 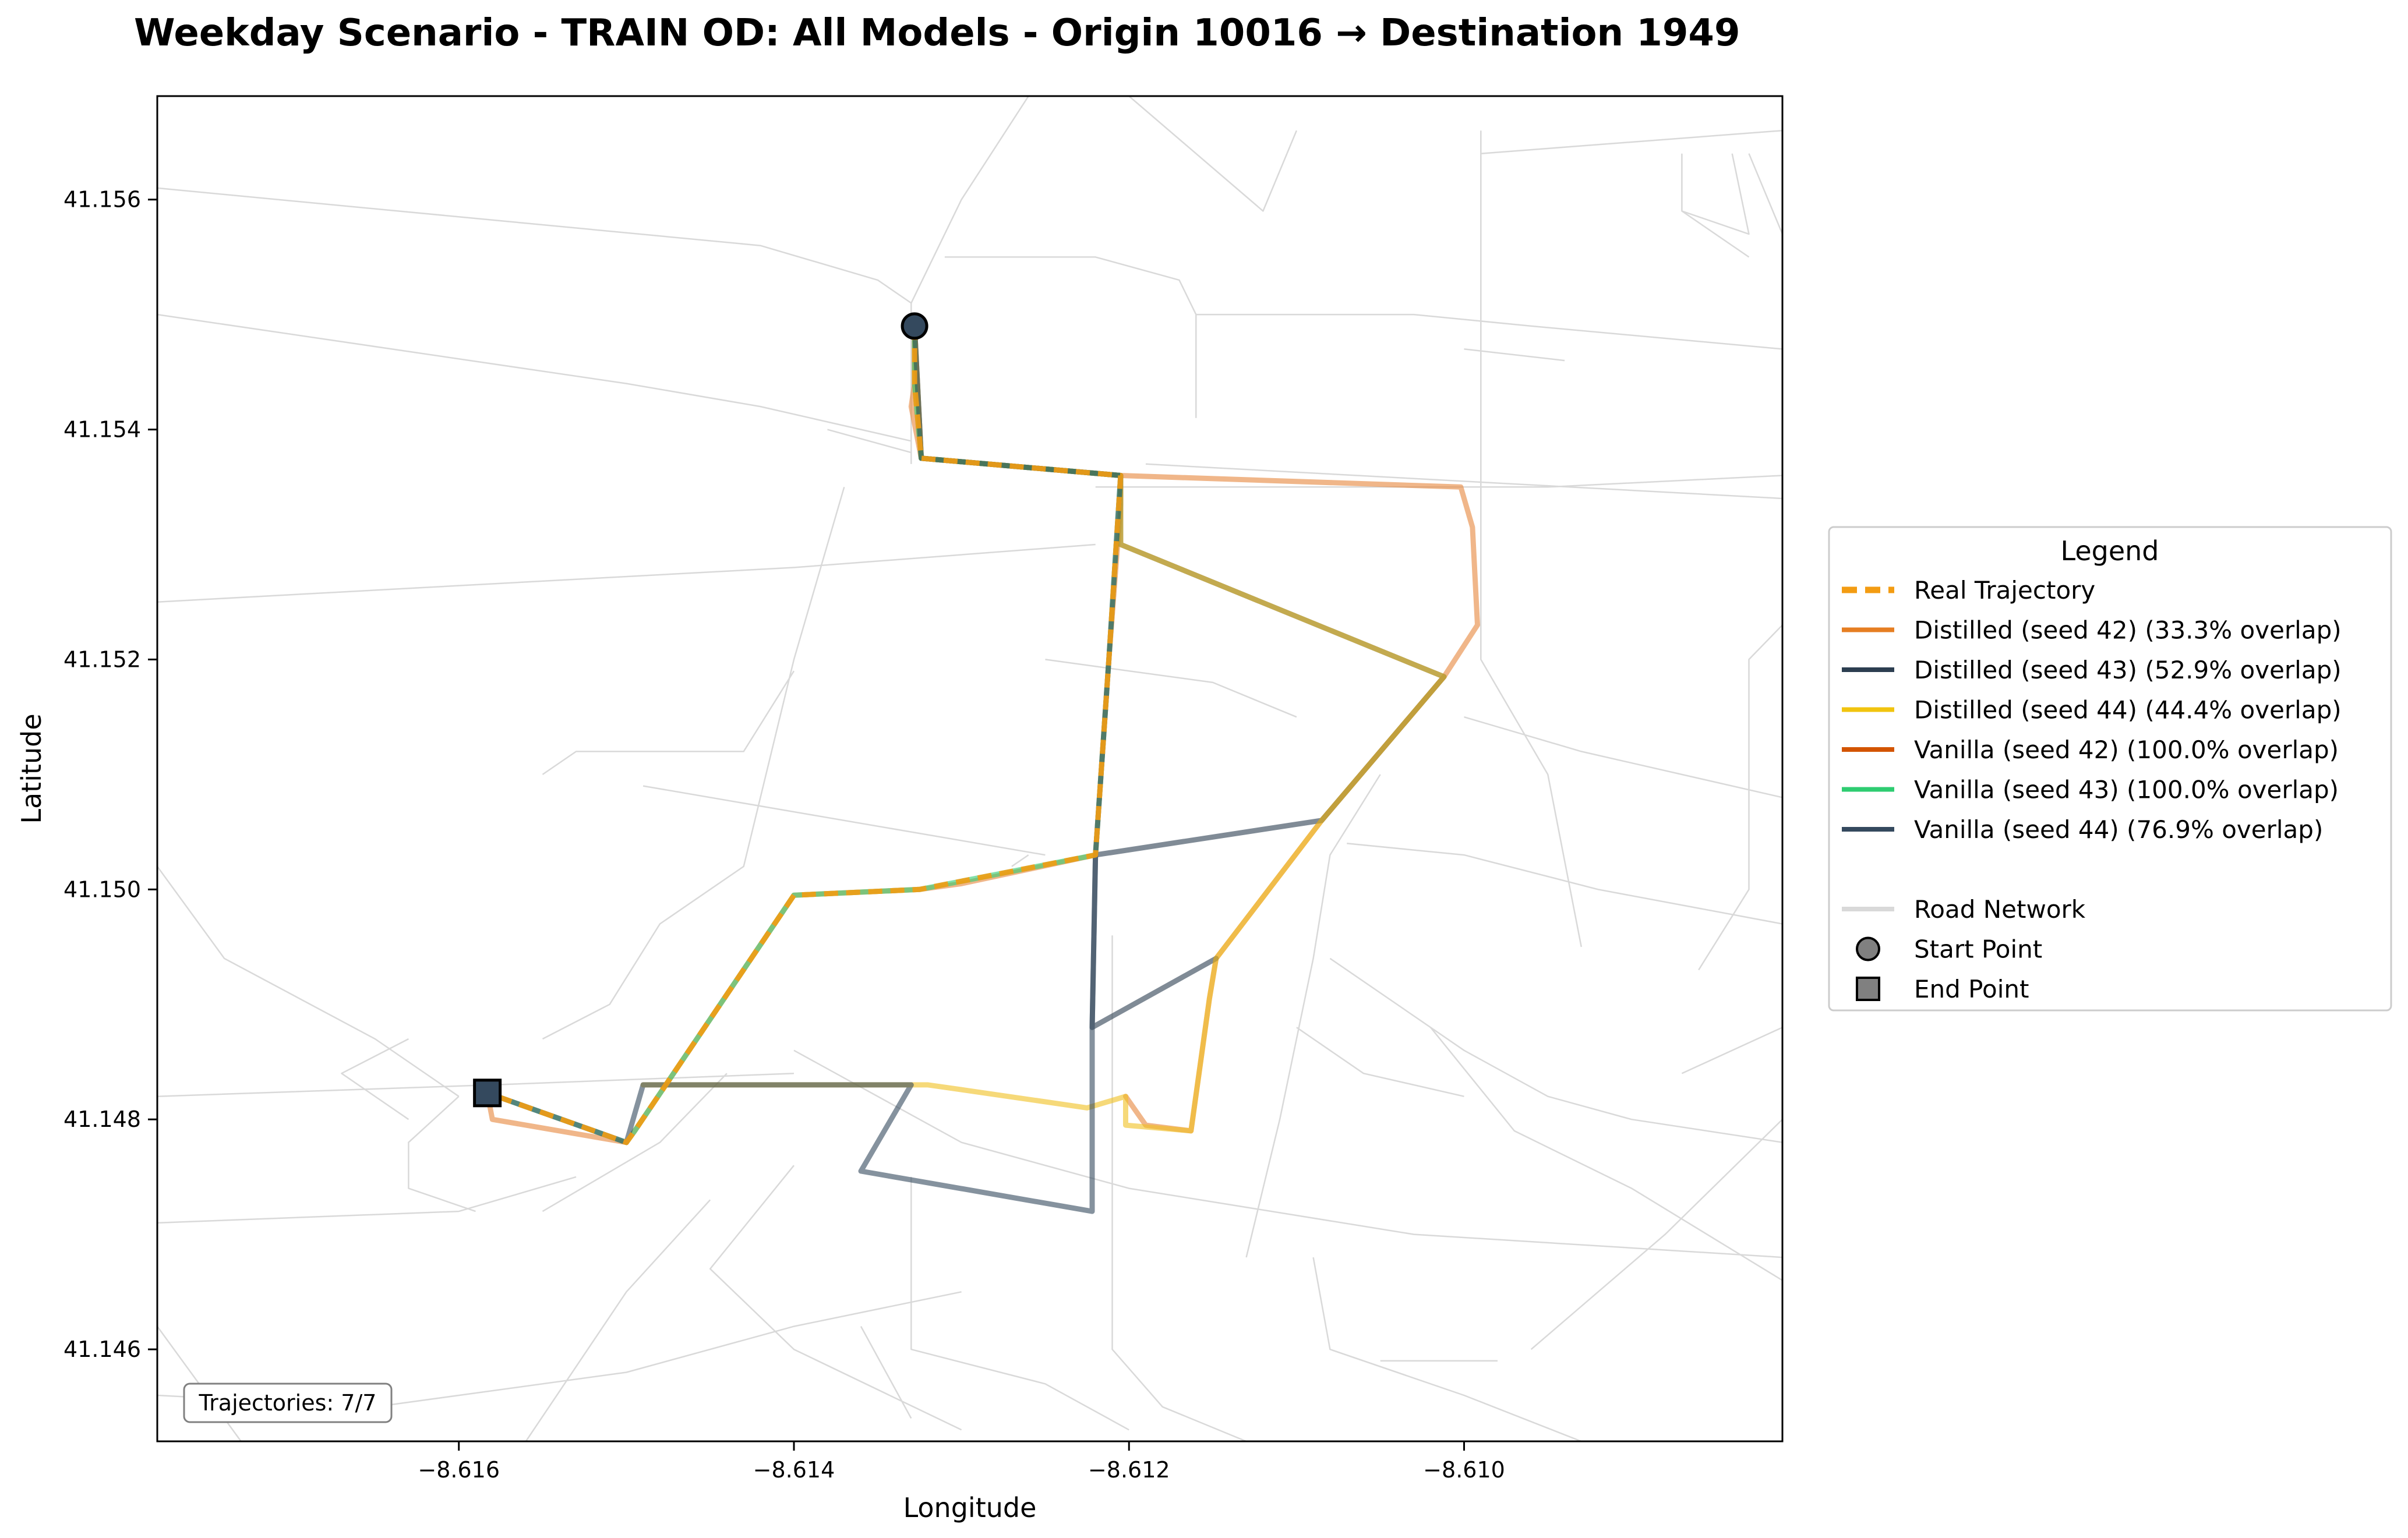 What do you see at coordinates (2126, 750) in the screenshot?
I see `legend-label: Vanilla (seed 42) (100.0% overlap)` at bounding box center [2126, 750].